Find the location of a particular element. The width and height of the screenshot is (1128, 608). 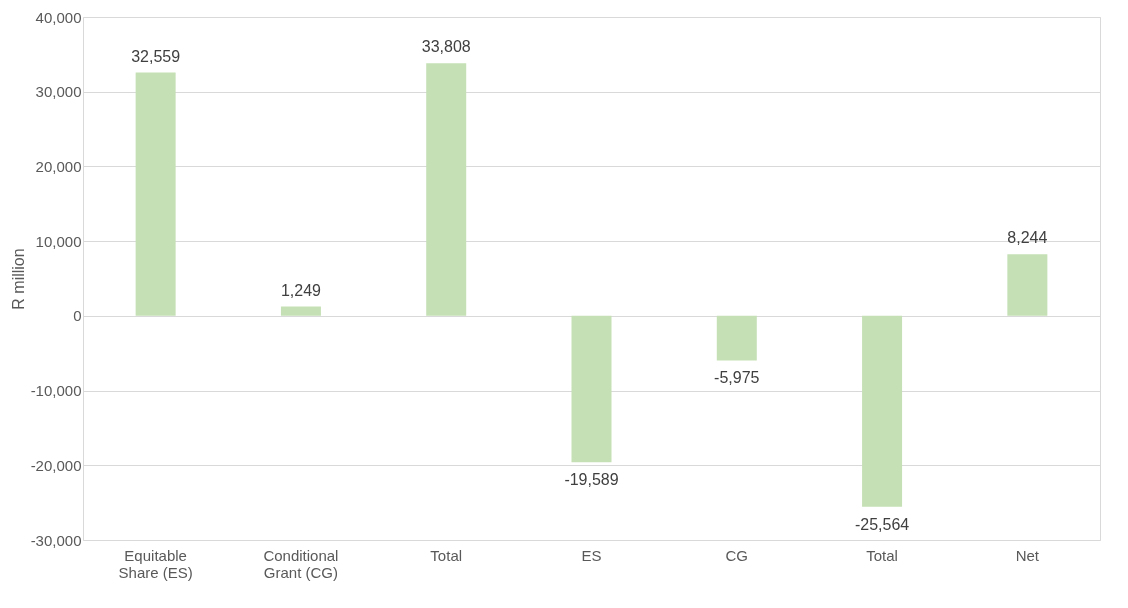

data-label: 8,244 is located at coordinates (1027, 238).